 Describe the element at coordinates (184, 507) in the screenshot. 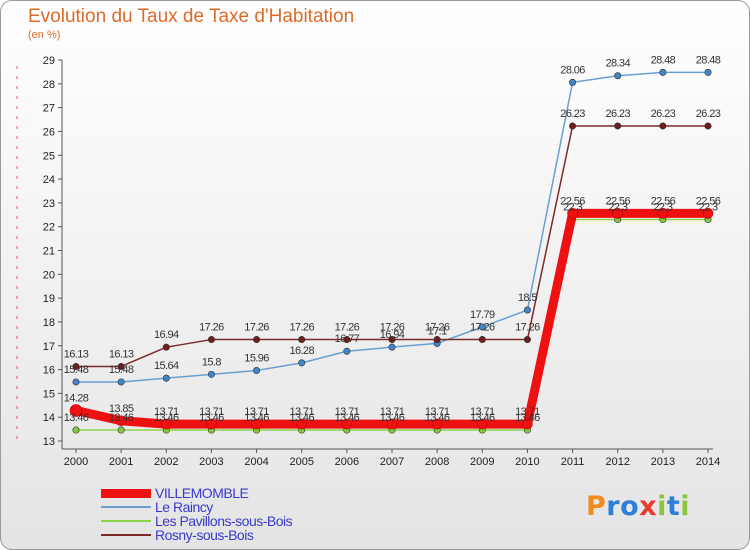

I see `legend-label-le-raincy: Le Raincy` at that location.